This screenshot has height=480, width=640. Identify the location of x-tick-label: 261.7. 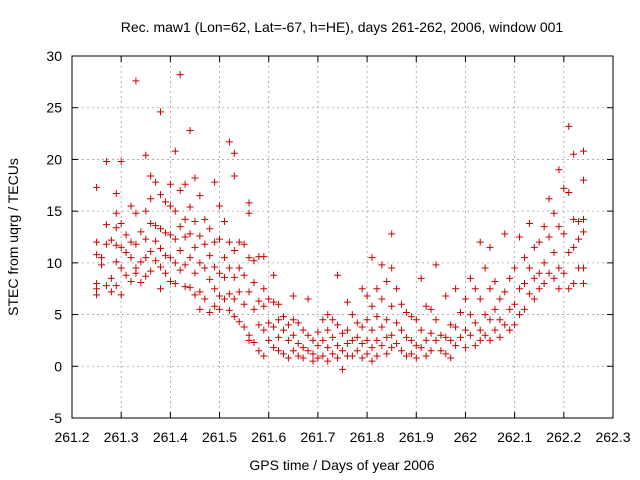
(317, 437).